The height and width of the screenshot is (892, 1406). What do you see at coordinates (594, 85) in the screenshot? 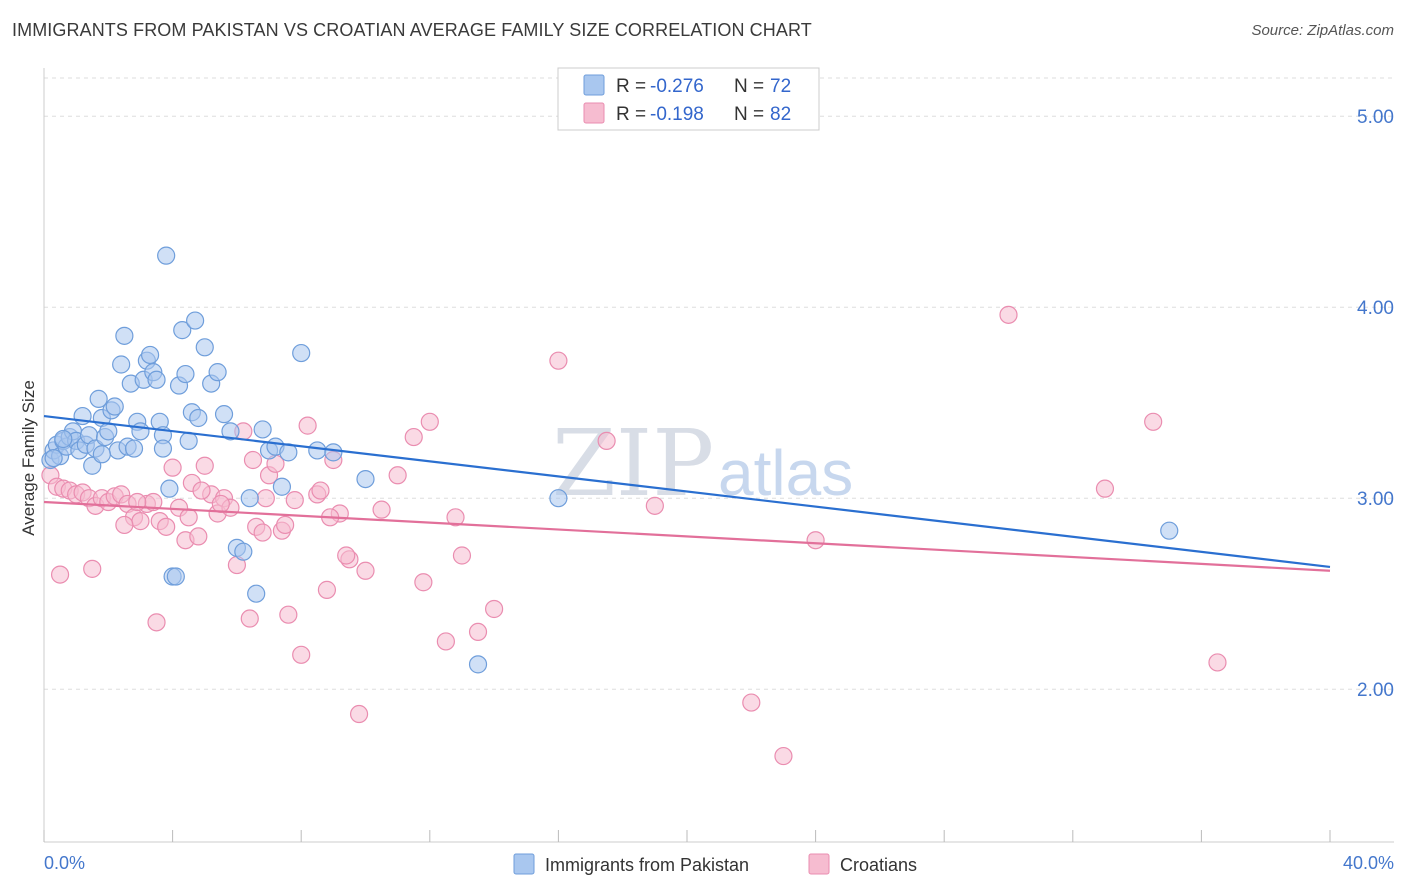
I see `legend-swatch-blue` at bounding box center [594, 85].